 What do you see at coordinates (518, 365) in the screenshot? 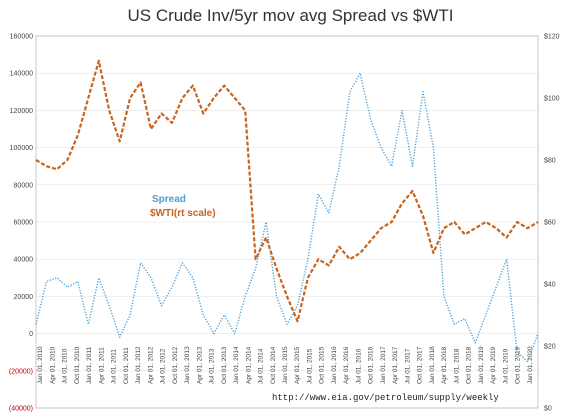
I see `x-tick-label: Oct 01, 2019` at bounding box center [518, 365].